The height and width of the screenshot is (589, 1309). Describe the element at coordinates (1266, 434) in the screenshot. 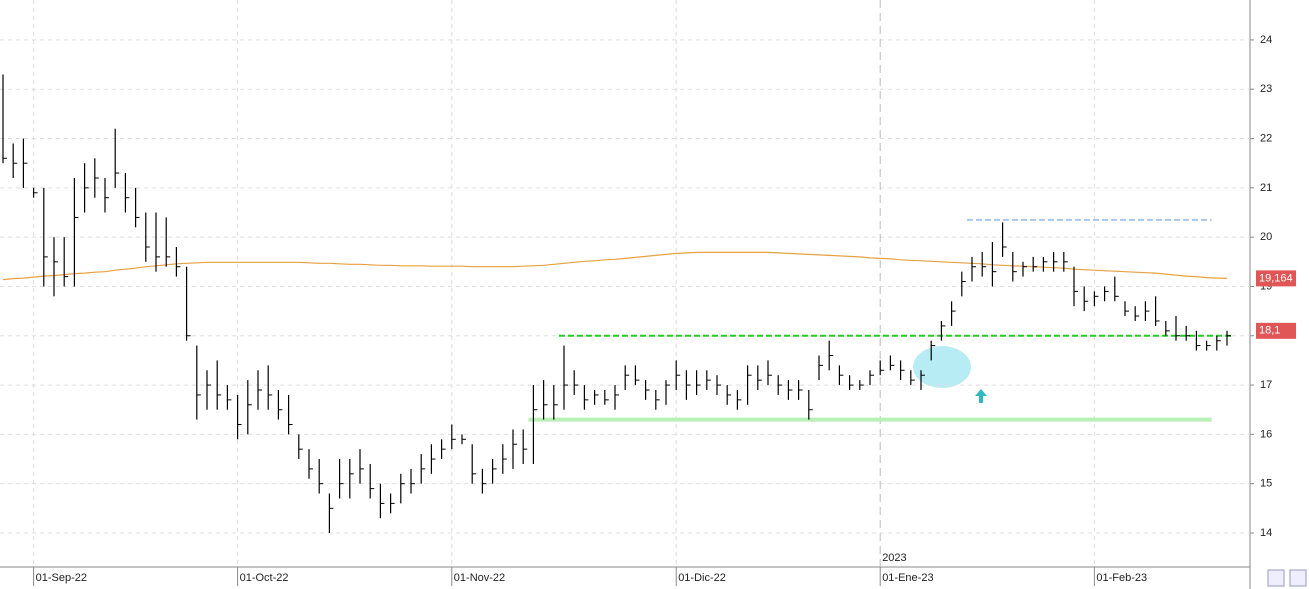

I see `y-tick-label: 16` at that location.